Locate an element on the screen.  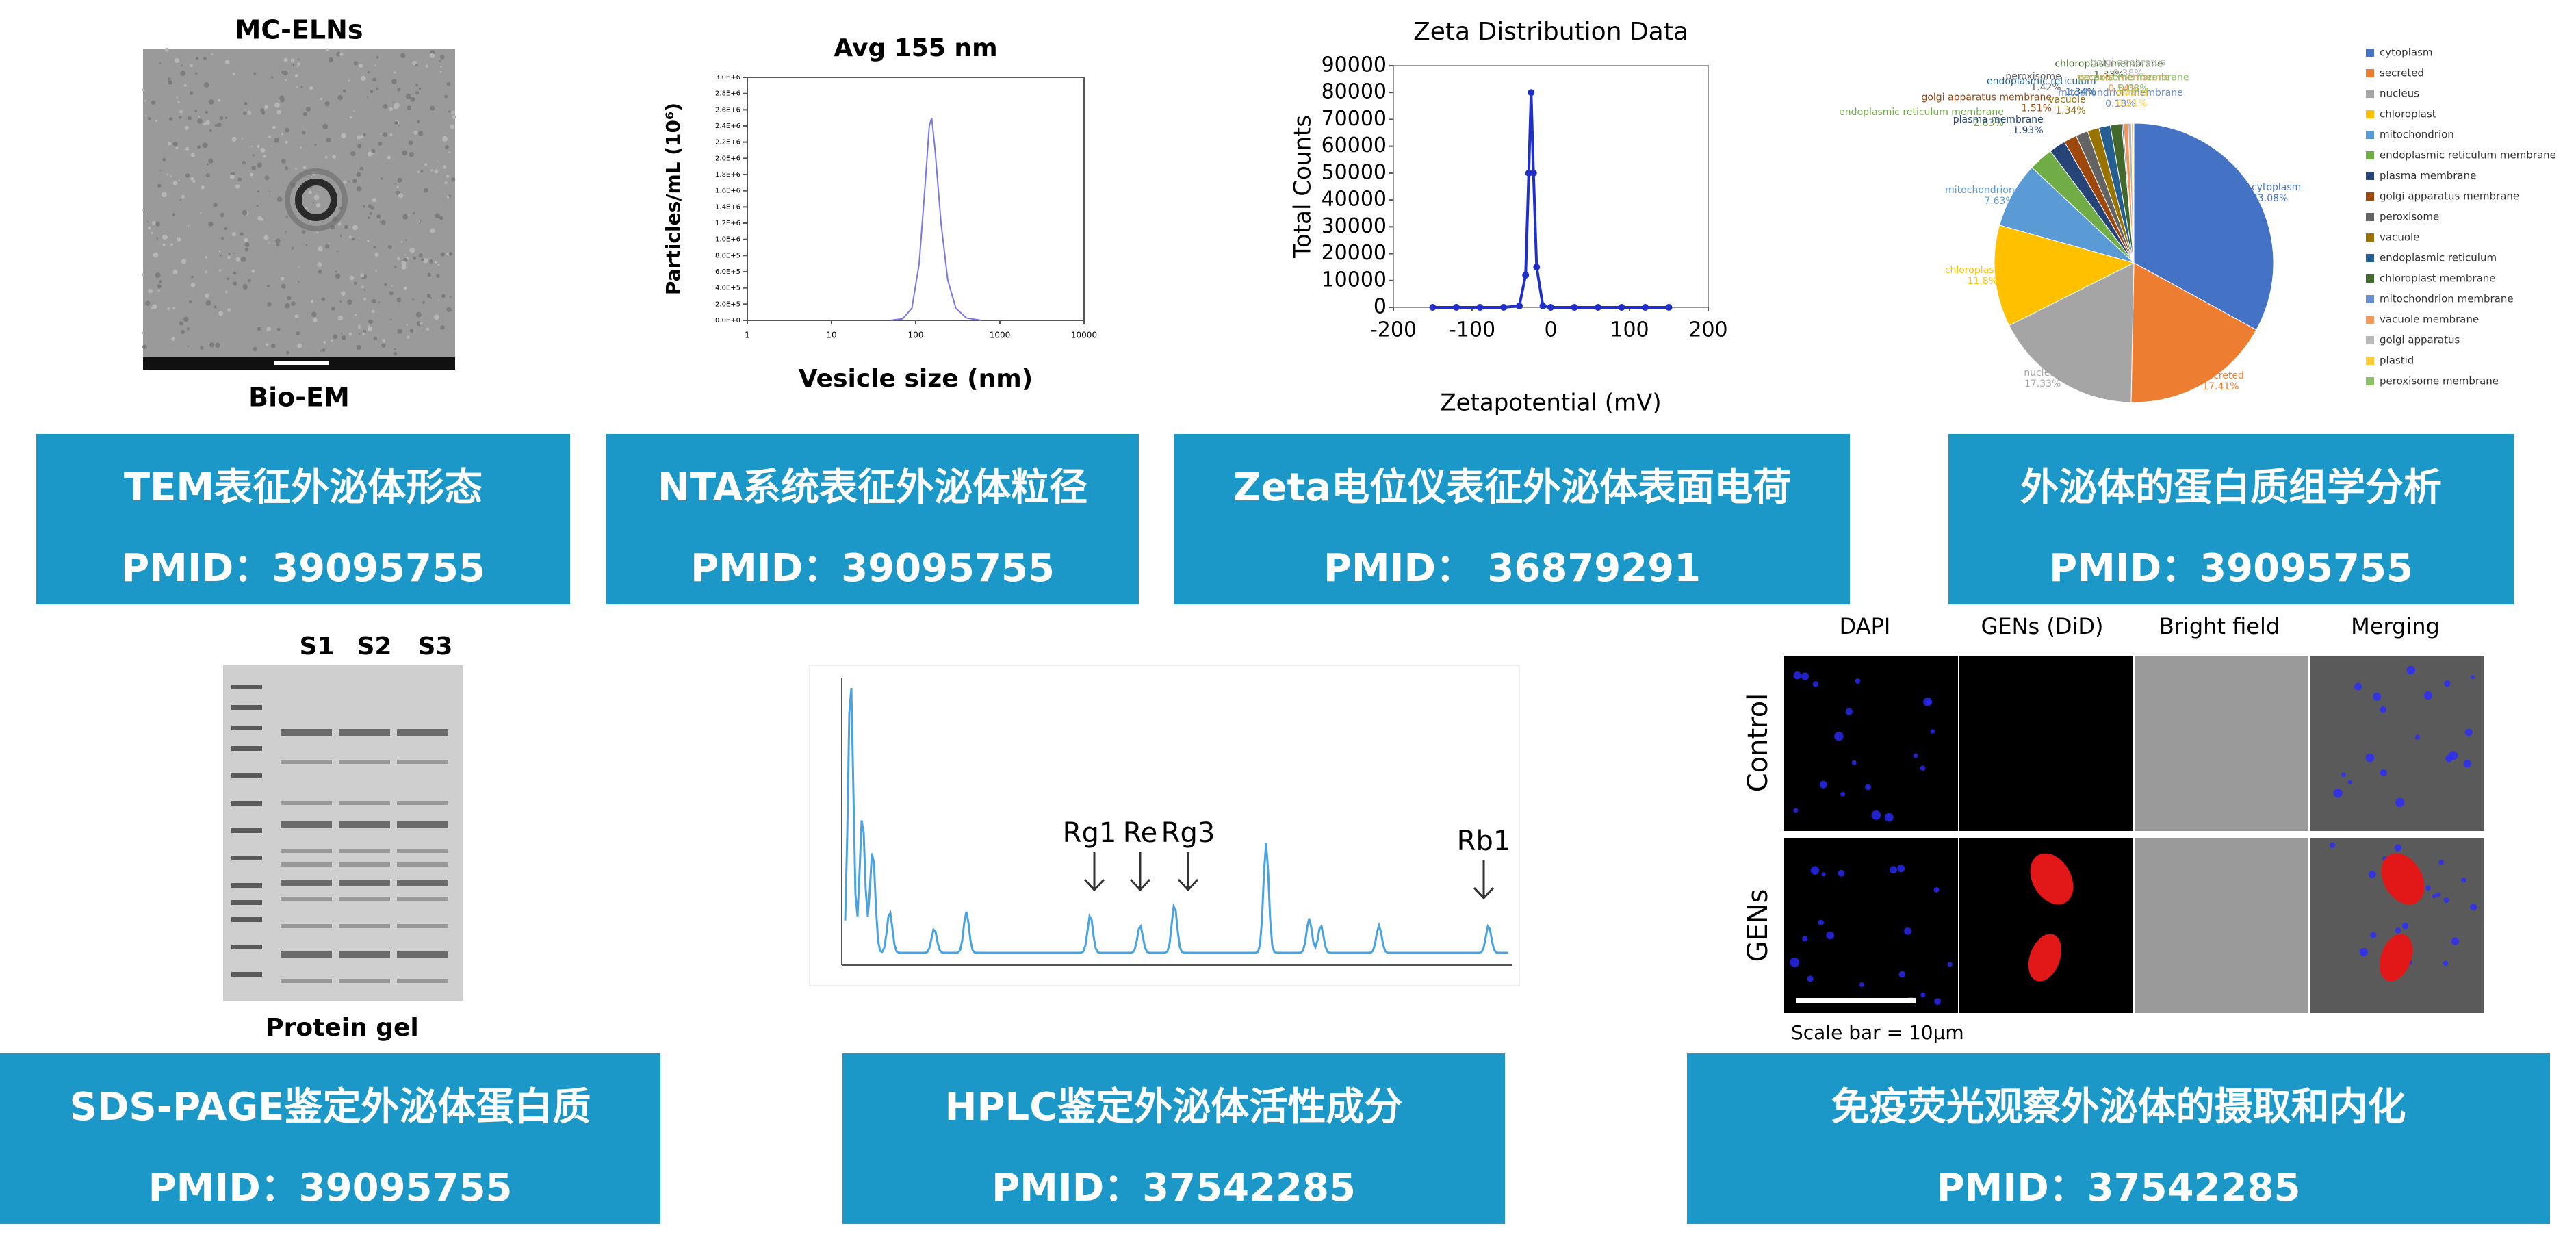
pie-value-label: 0.54% is located at coordinates (2123, 89).